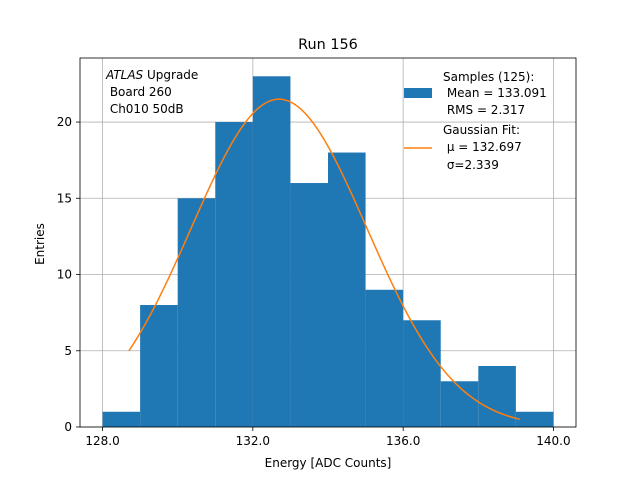  Describe the element at coordinates (68, 427) in the screenshot. I see `y-tick-label: 0` at that location.